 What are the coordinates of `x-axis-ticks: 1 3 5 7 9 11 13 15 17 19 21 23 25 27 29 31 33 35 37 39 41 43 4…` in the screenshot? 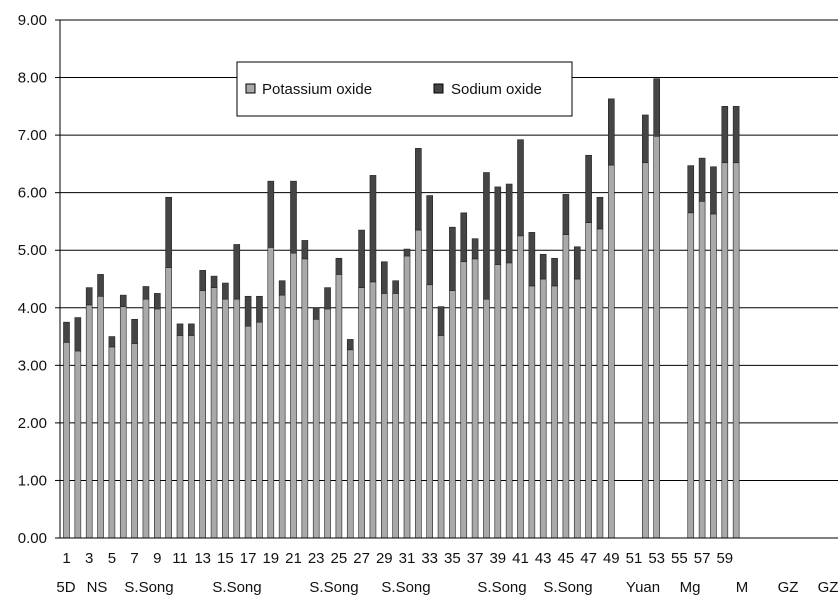 It's located at (397, 558).